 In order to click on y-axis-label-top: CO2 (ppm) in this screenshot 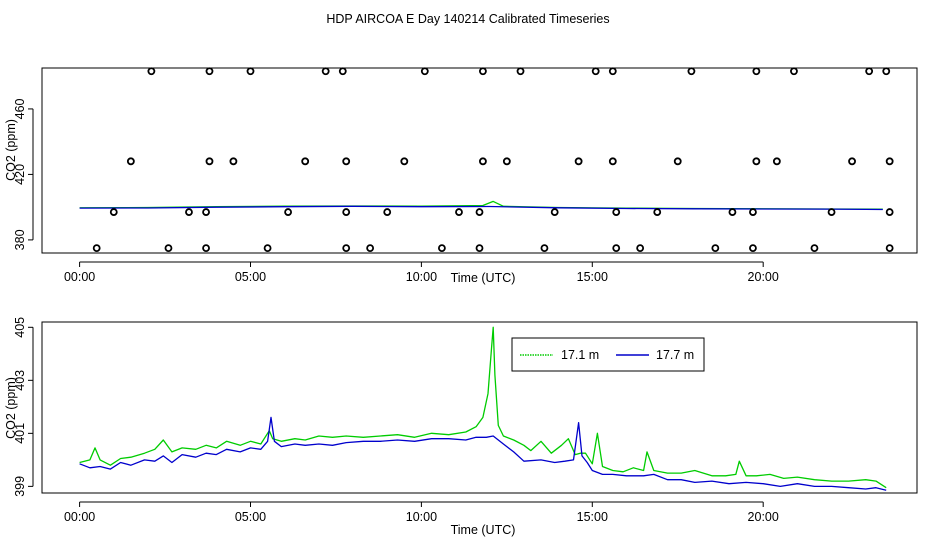, I will do `click(11, 150)`.